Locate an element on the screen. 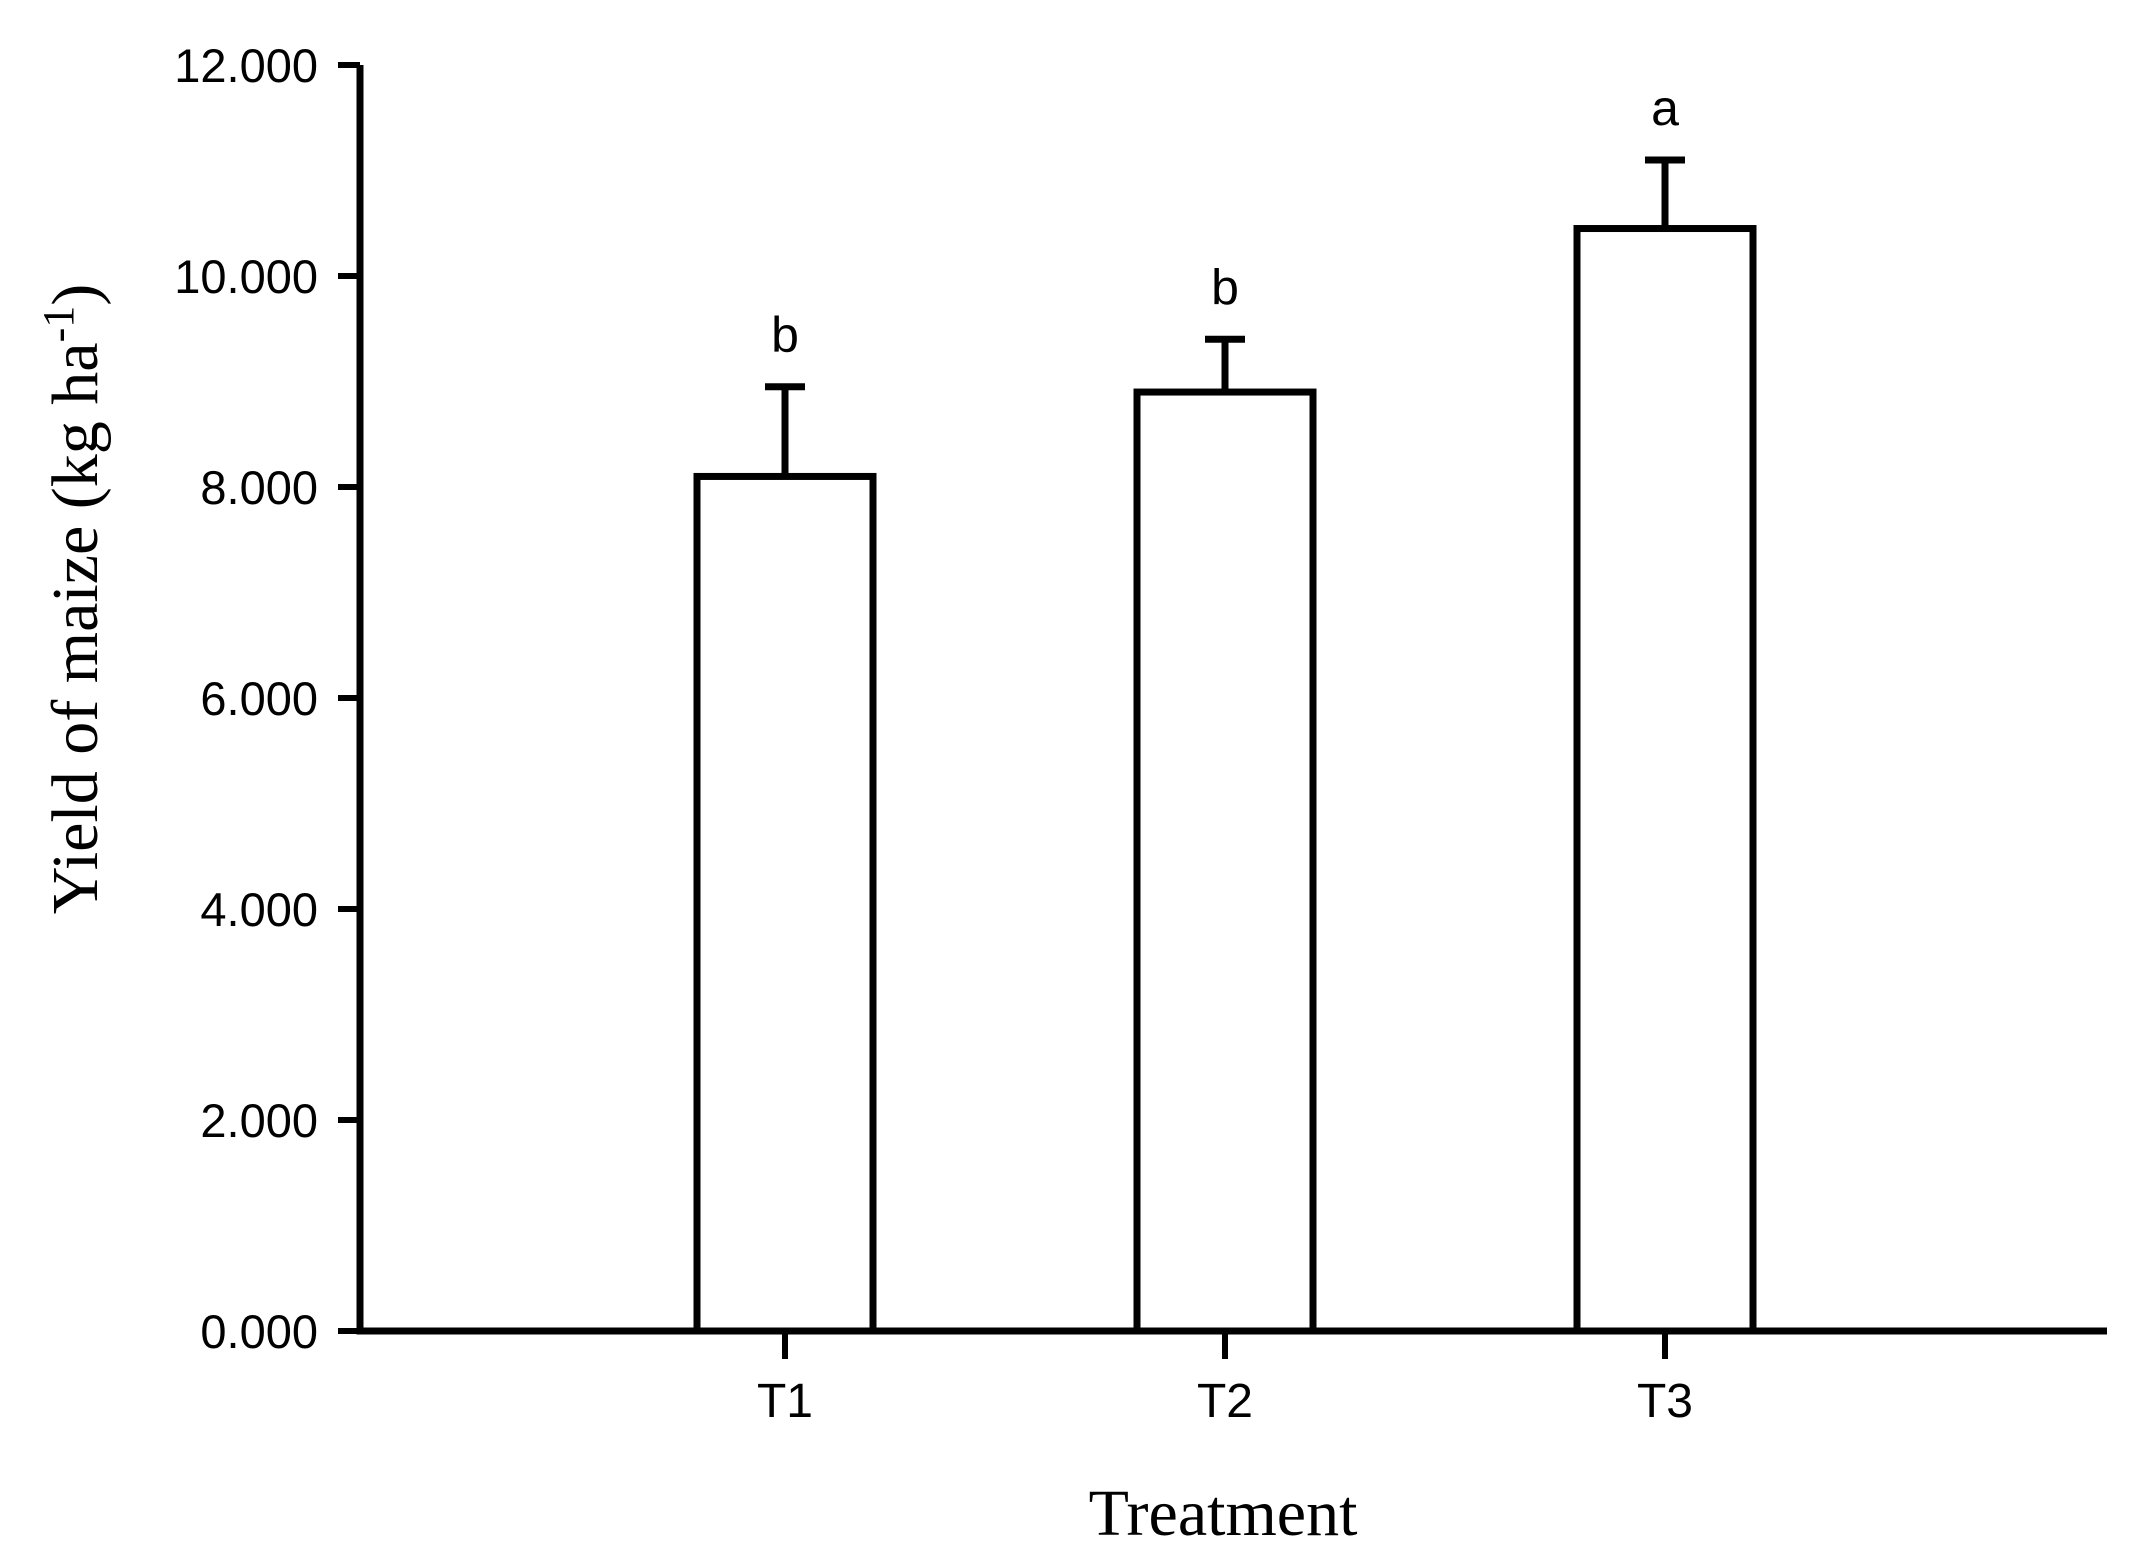  y-tick-label: 4.000 is located at coordinates (259, 909).